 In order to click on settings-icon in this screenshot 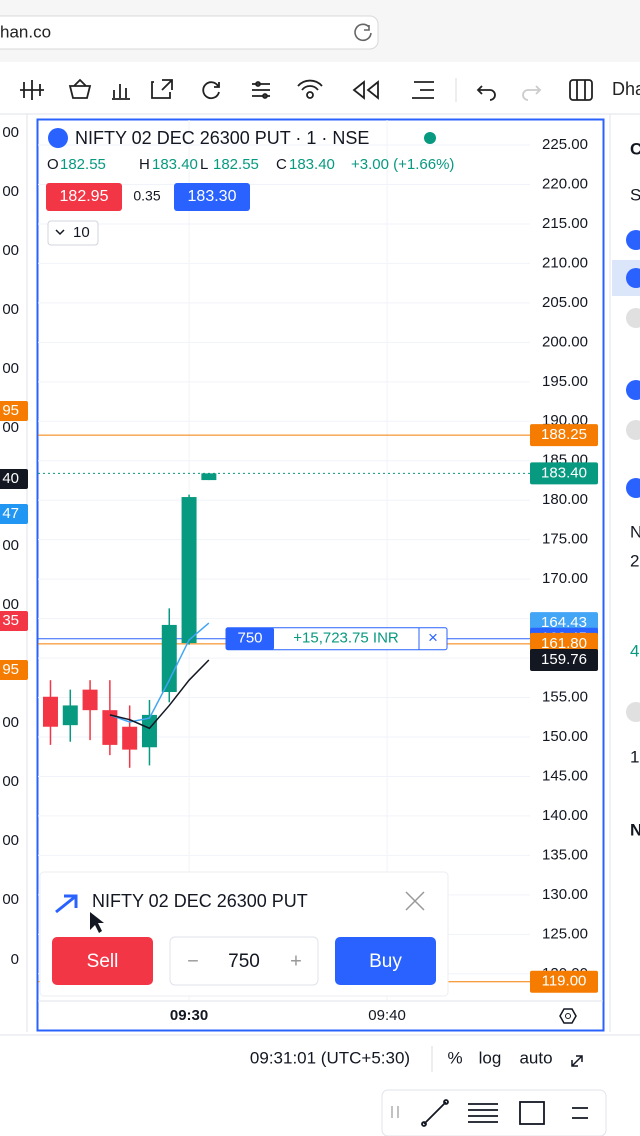, I will do `click(568, 1016)`.